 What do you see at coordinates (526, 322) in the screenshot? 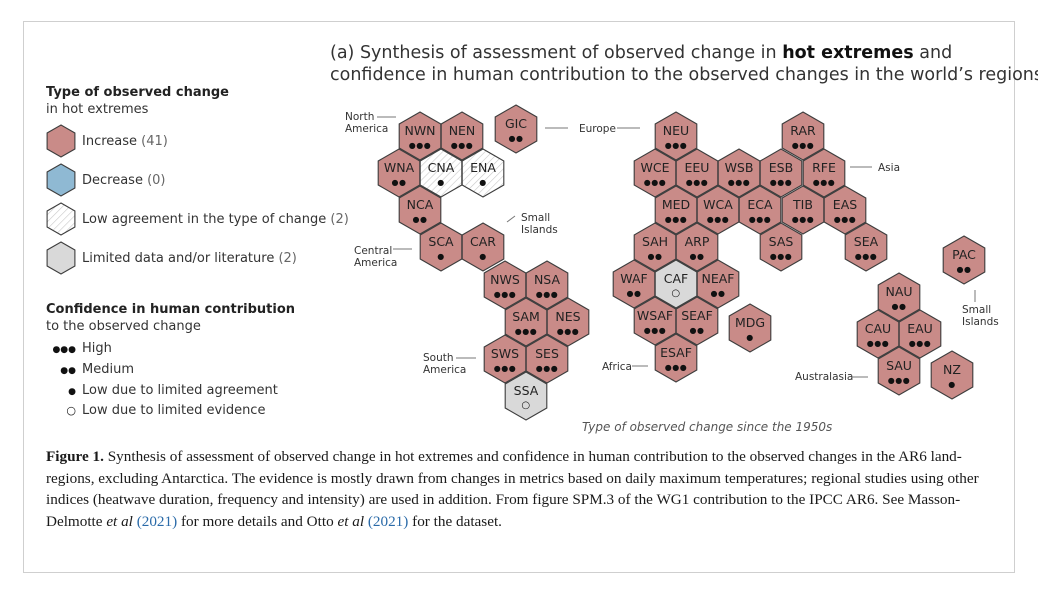
I see `region-hex-sam: SAM ●●●` at bounding box center [526, 322].